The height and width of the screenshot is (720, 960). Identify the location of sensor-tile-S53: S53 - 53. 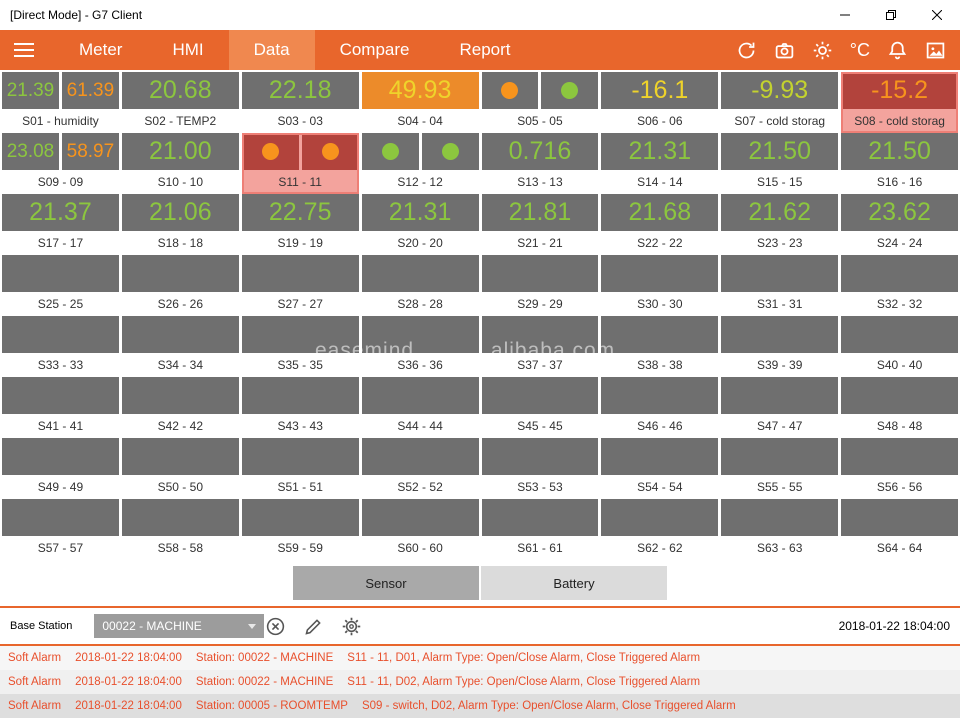
(540, 468).